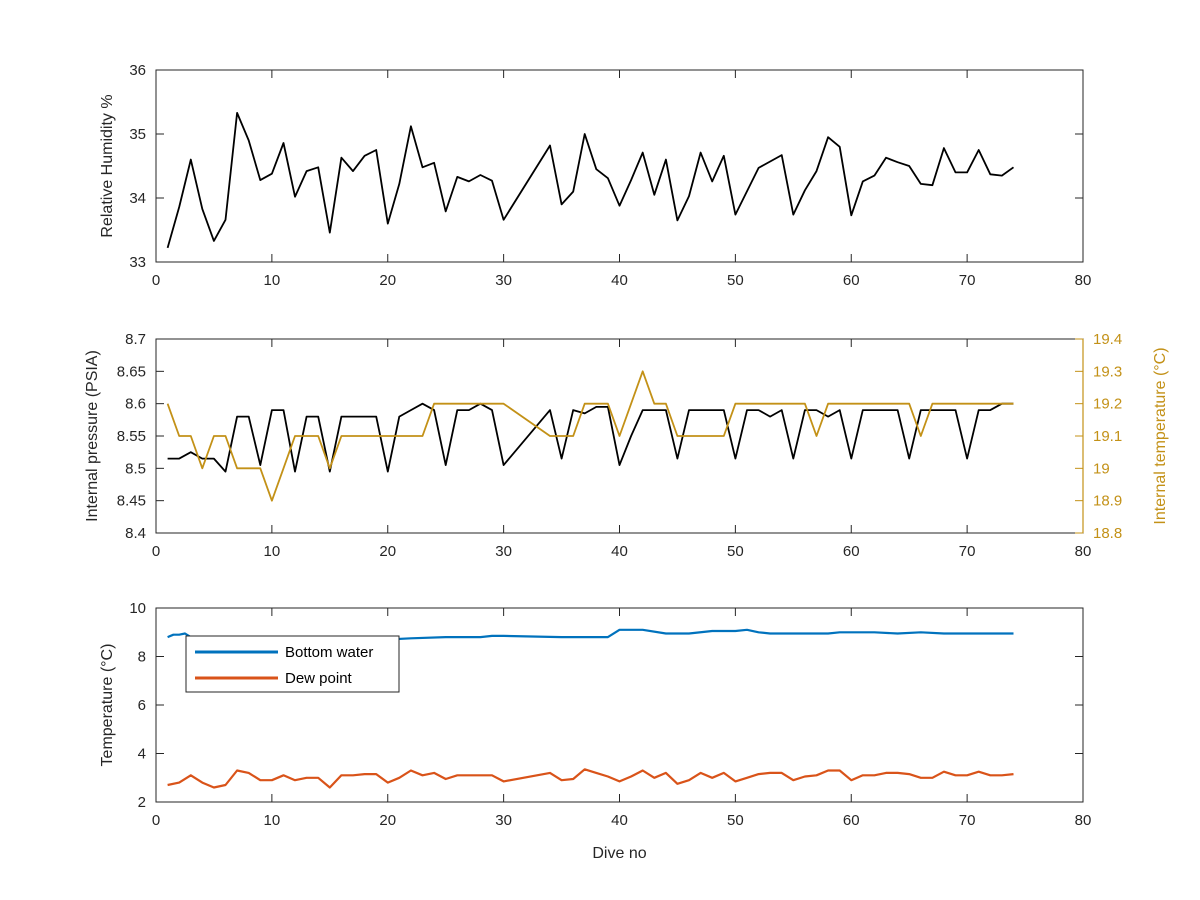  I want to click on legend-label: Dew point, so click(319, 678).